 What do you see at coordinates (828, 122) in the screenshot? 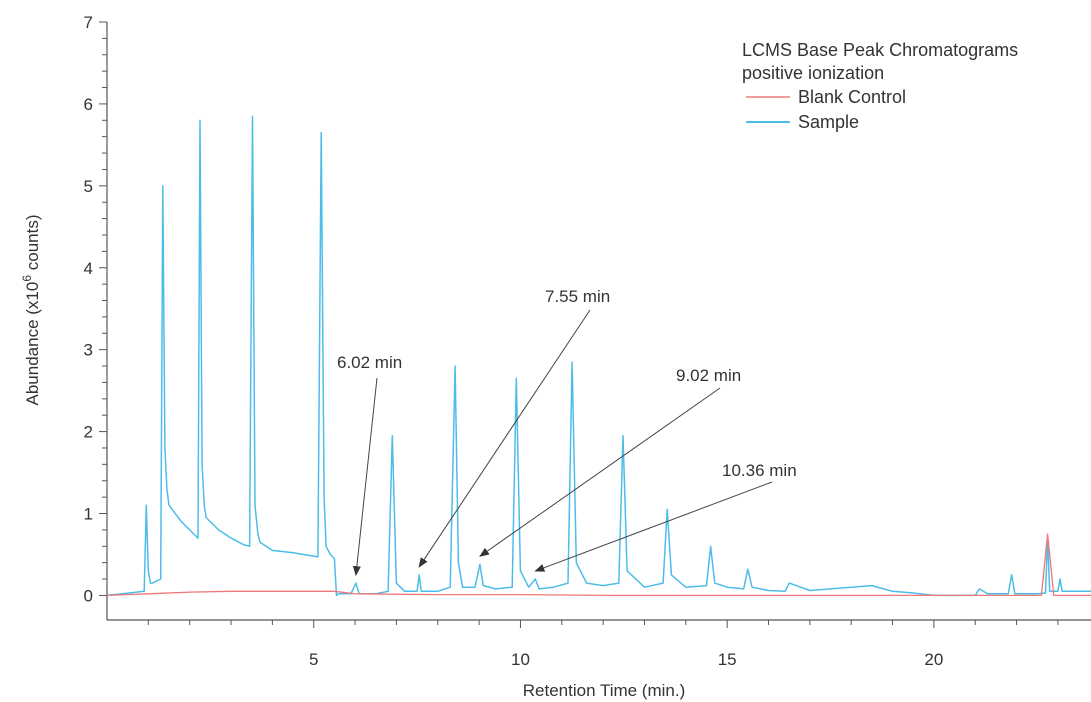
I see `legend-label-sample: Sample` at bounding box center [828, 122].